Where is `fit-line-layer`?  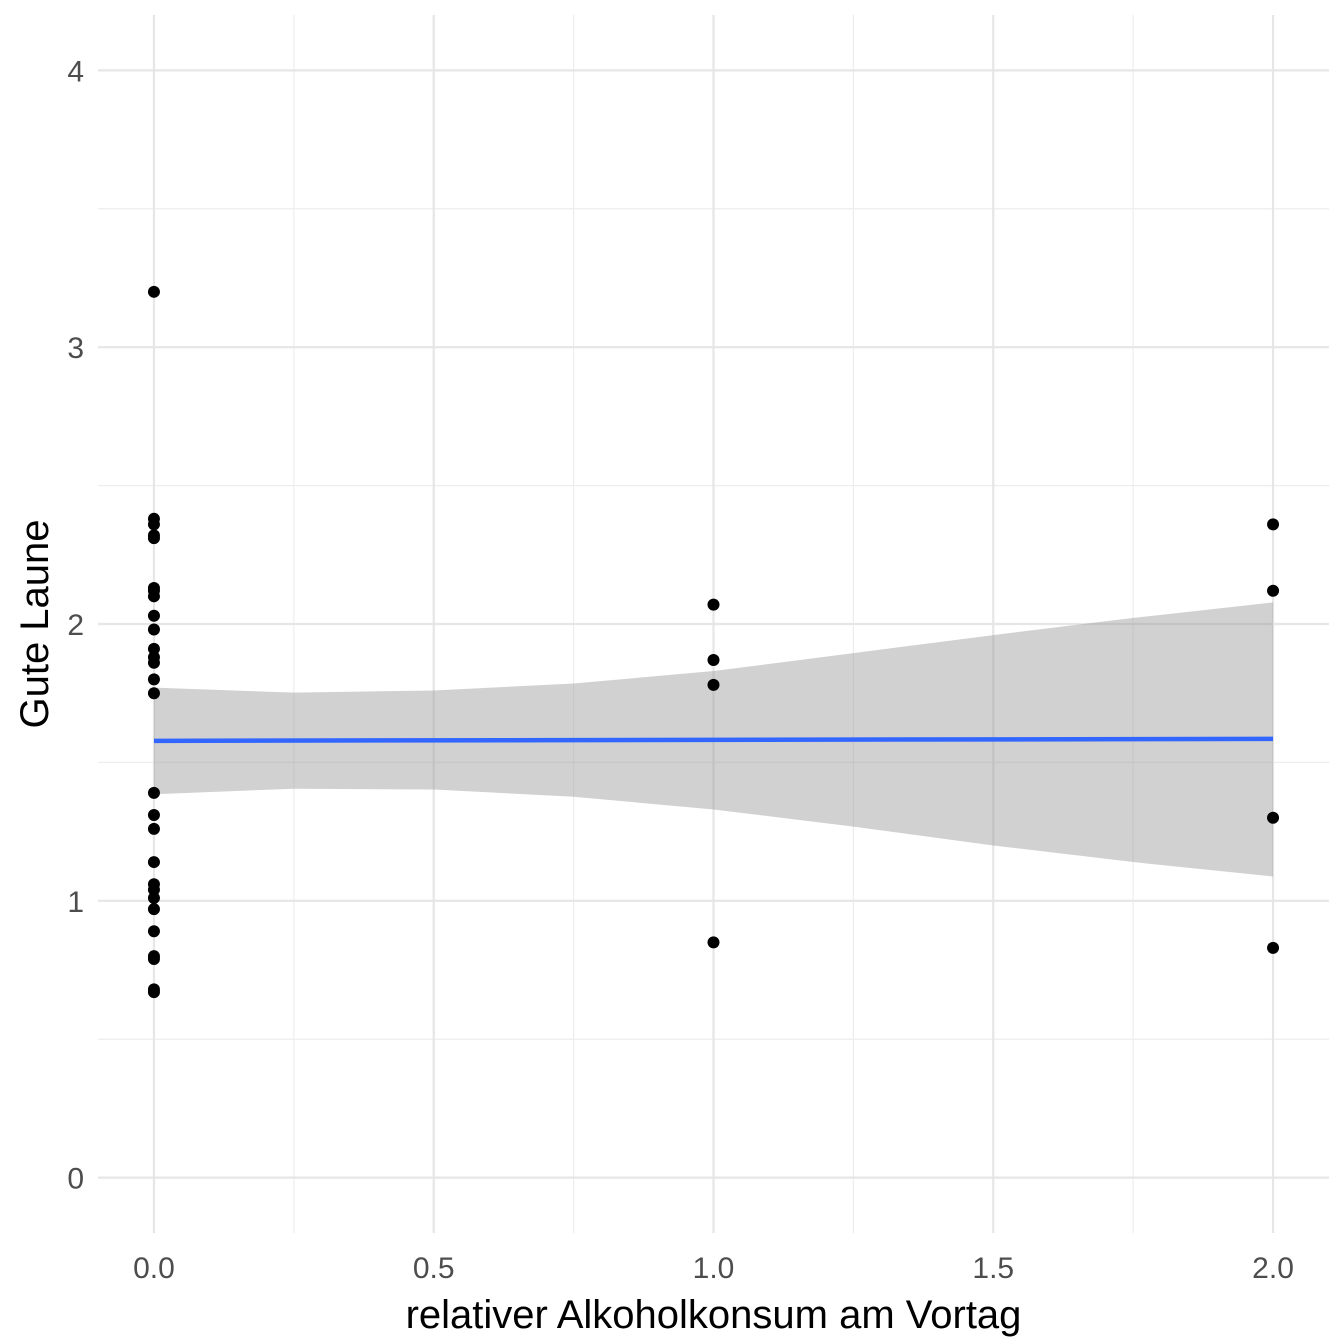 fit-line-layer is located at coordinates (713, 740).